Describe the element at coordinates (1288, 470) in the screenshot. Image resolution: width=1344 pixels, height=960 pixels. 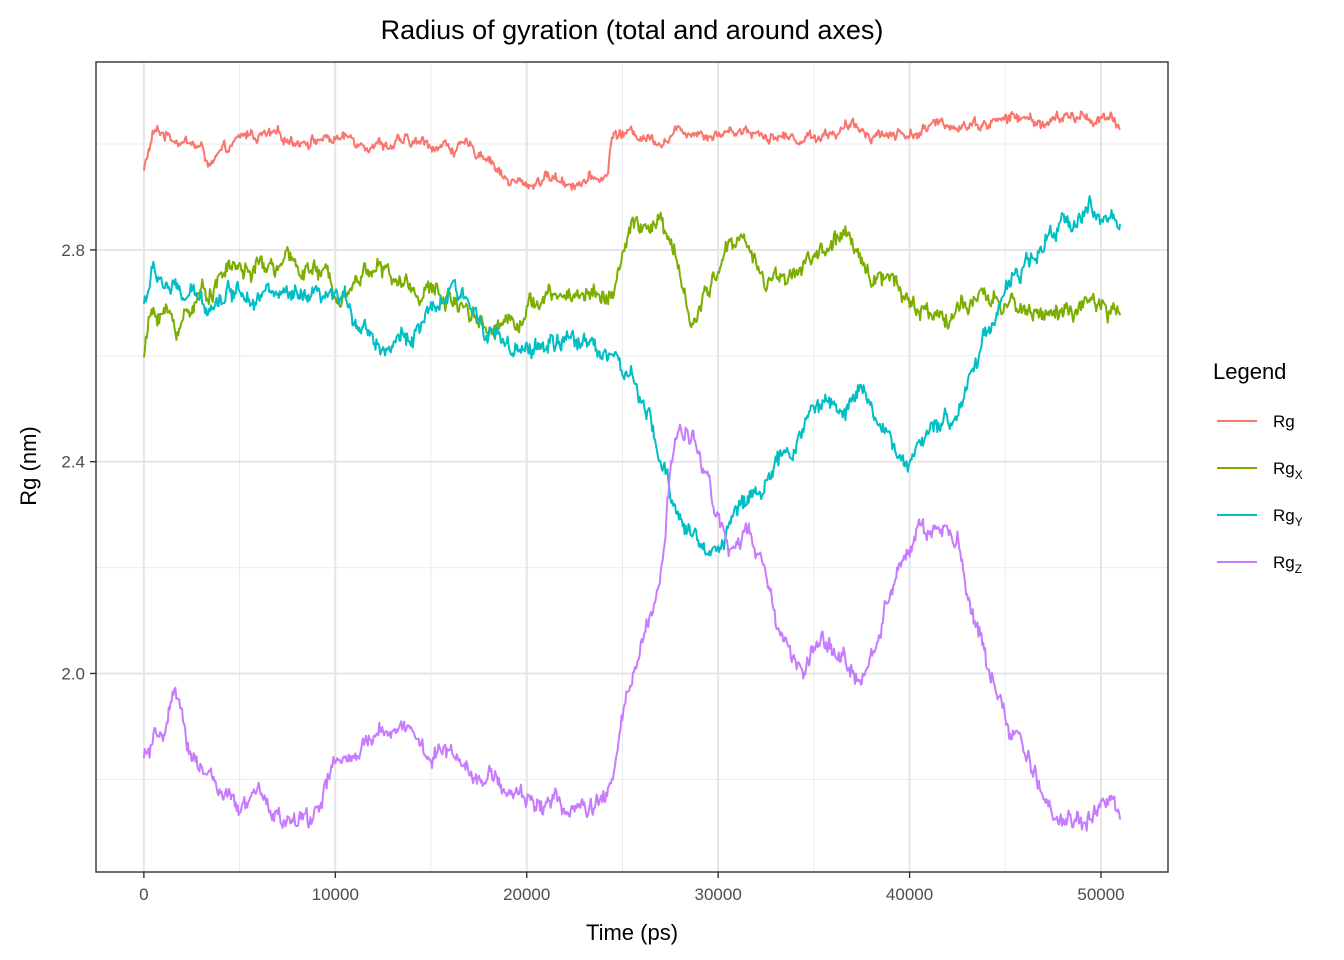
I see `legend-label-rgx: RgX` at that location.